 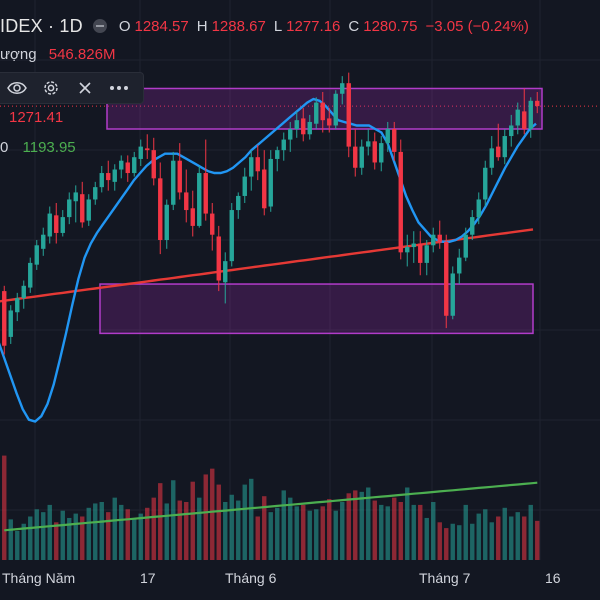 I want to click on close-icon, so click(x=85, y=88).